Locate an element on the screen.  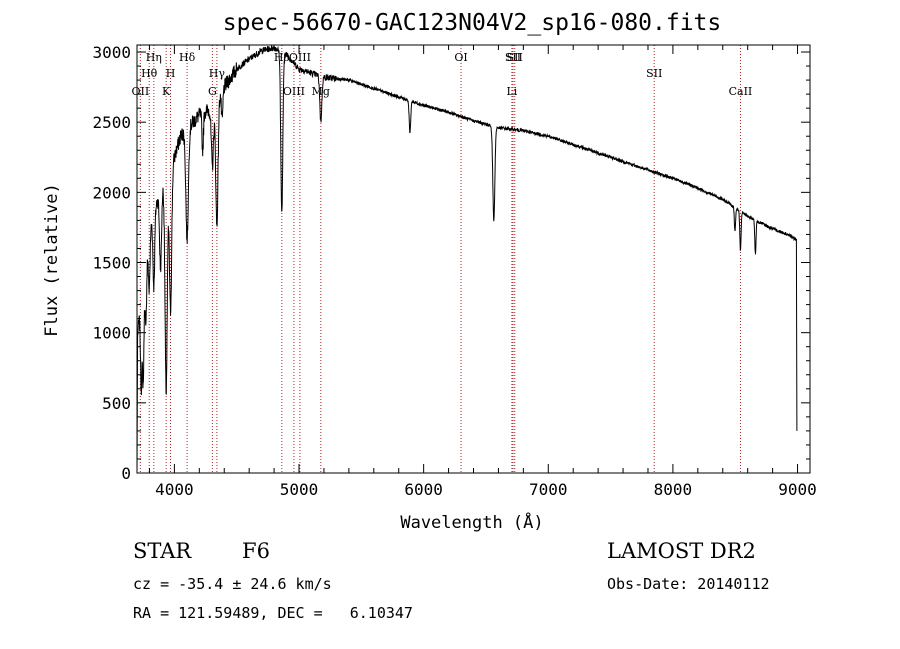
chart-title: spec-56670-GAC123N04V2_sp16-080.fits is located at coordinates (472, 23).